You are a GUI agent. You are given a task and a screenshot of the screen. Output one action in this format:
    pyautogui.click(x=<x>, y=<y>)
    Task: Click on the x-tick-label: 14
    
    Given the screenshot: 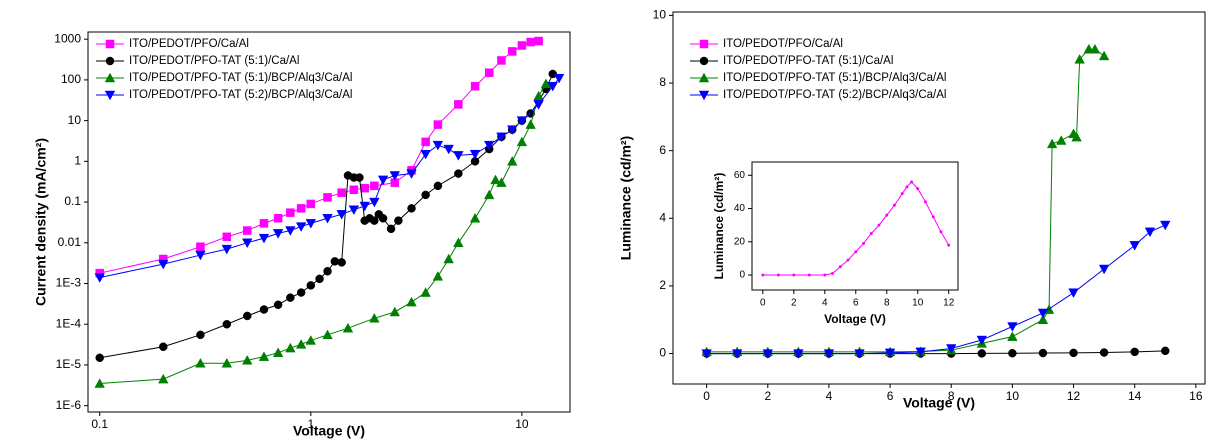 What is the action you would take?
    pyautogui.click(x=1135, y=396)
    